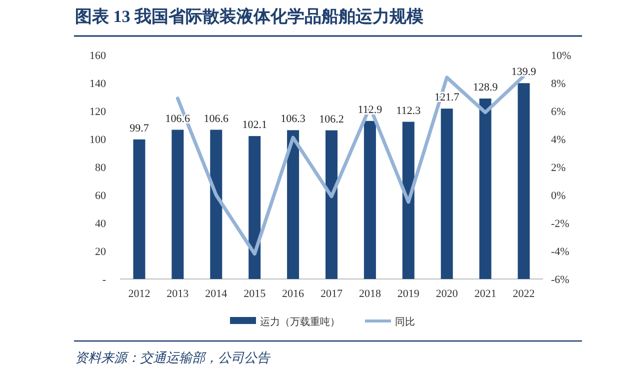 This screenshot has width=620, height=382. I want to click on data-label: 99.7, so click(140, 128).